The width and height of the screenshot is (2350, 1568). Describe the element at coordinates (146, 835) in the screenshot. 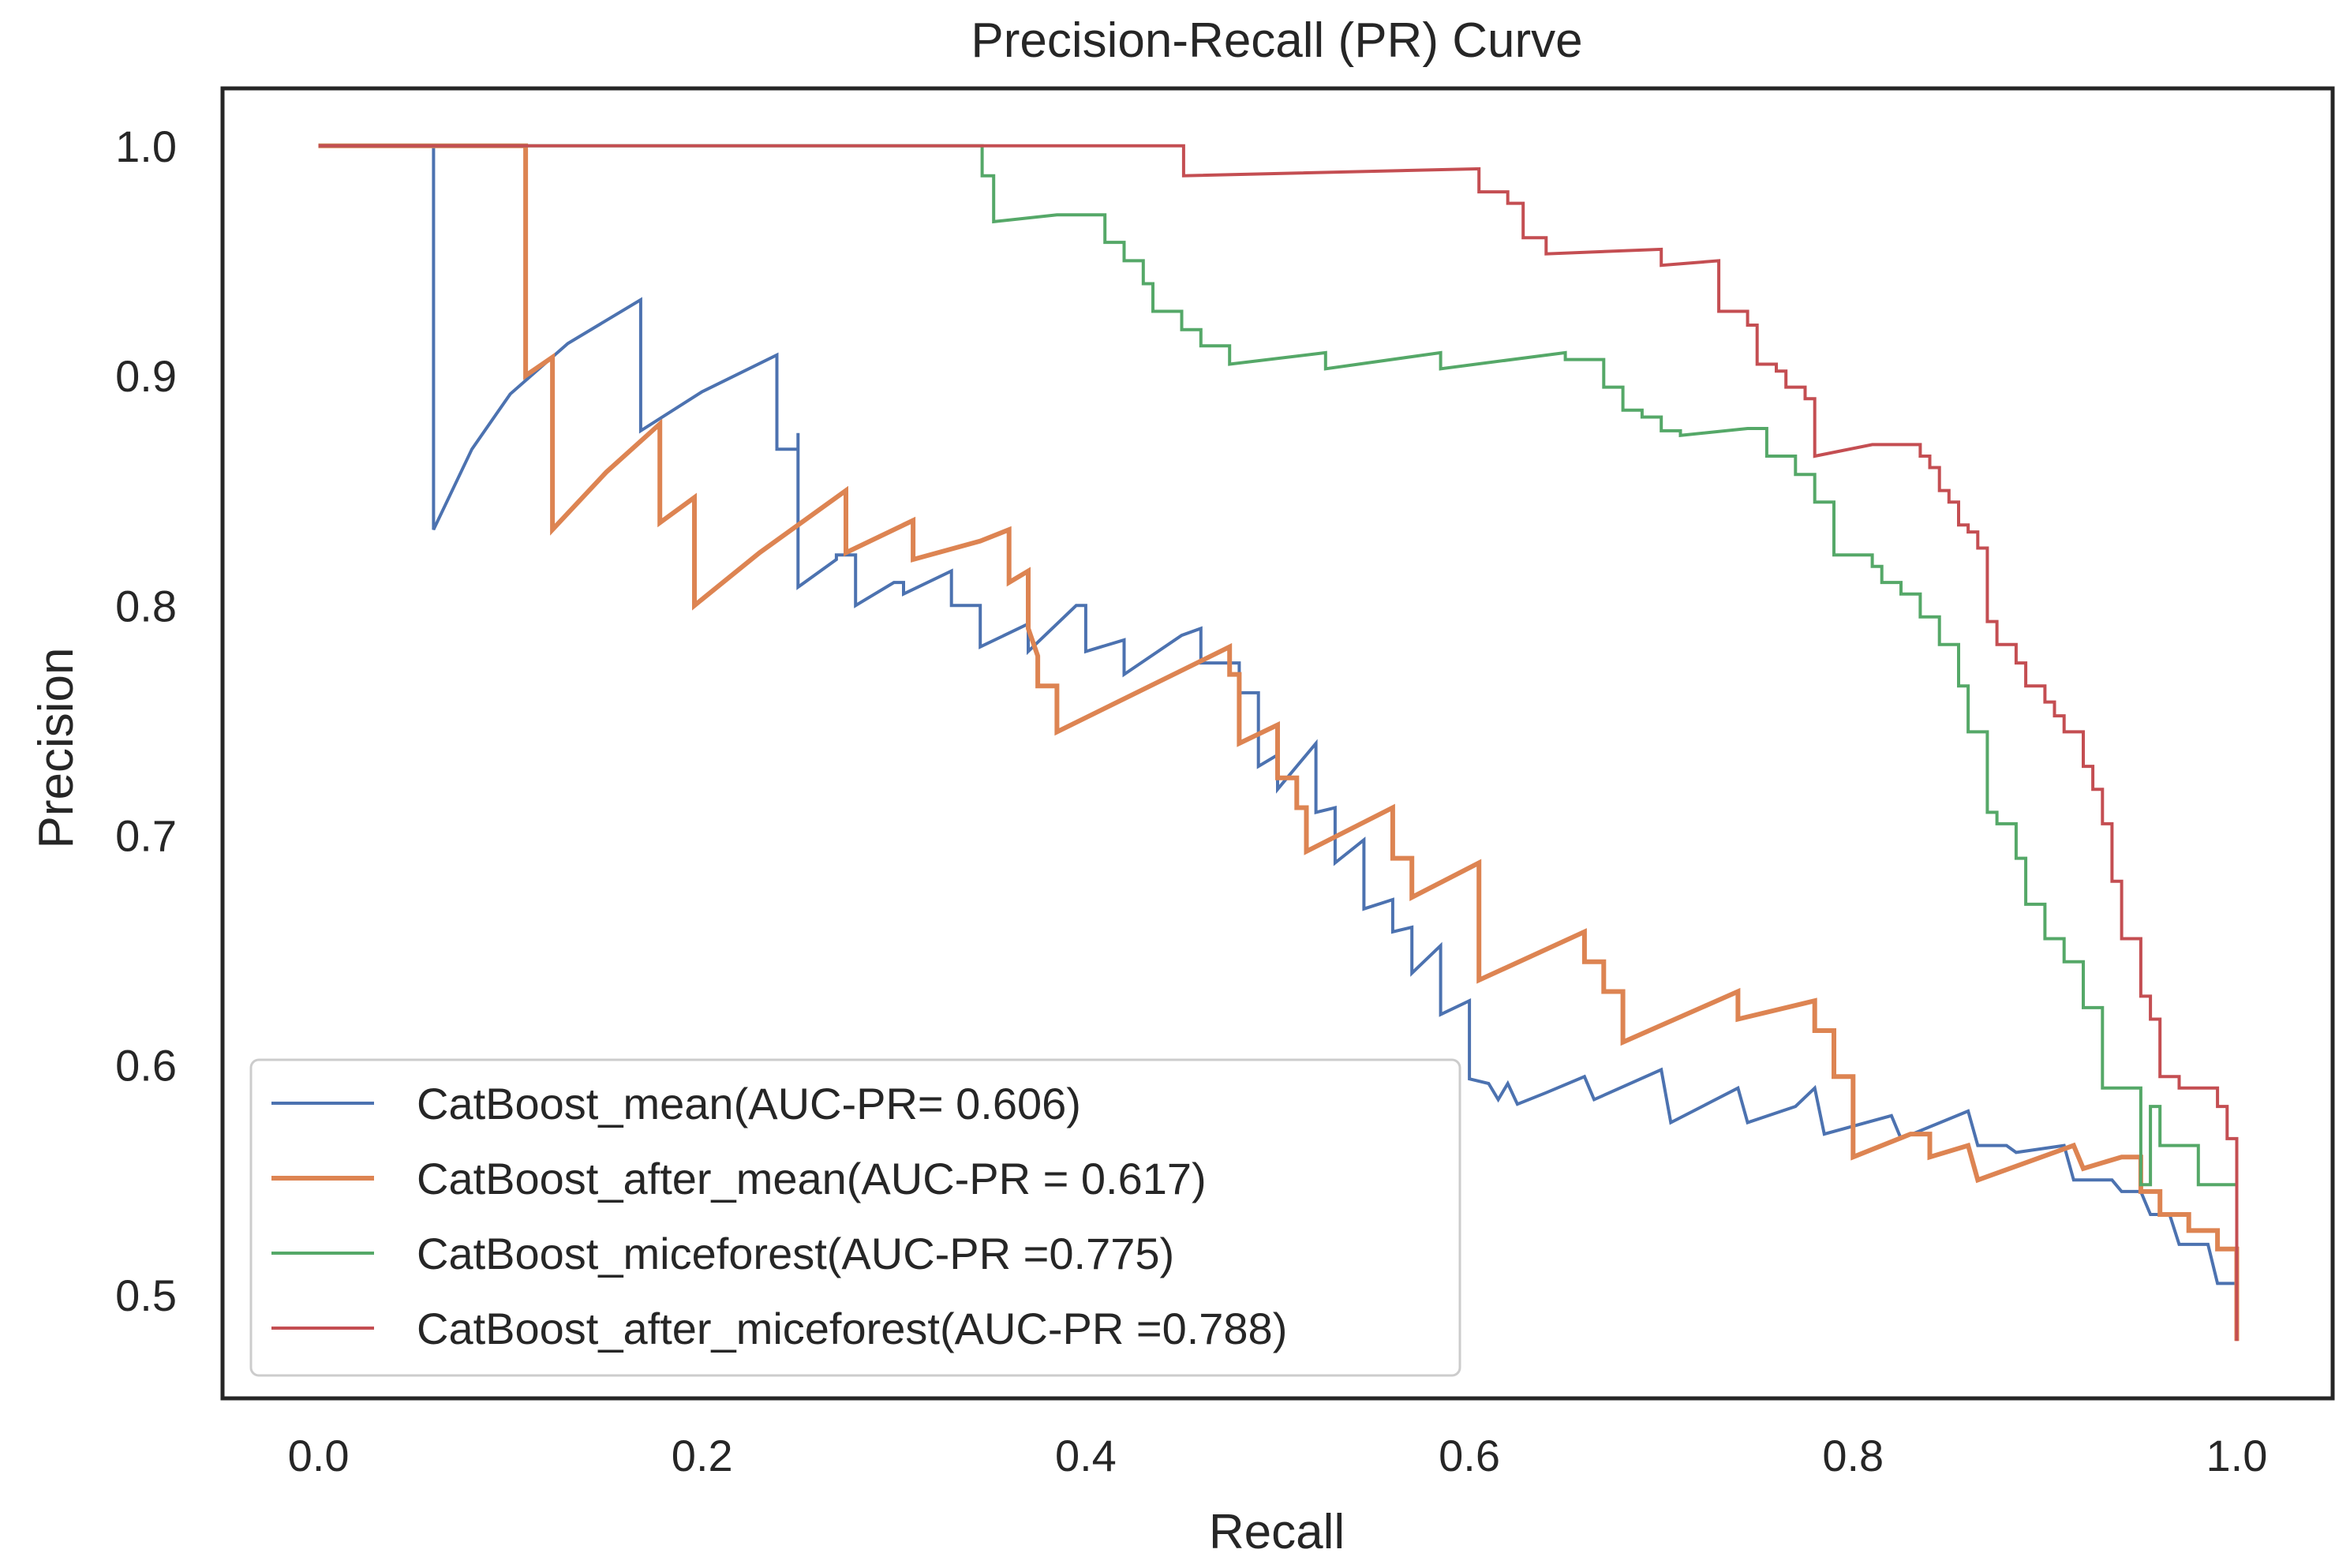

I see `y-tick-label: 0.7` at that location.